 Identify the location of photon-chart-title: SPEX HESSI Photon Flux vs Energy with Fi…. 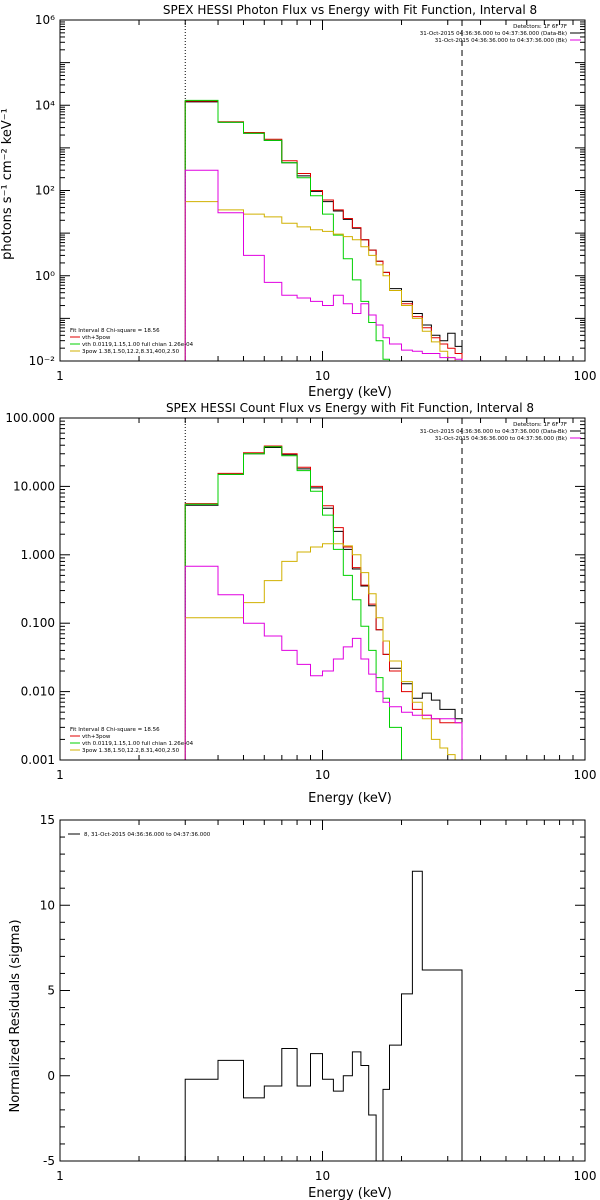
(350, 10).